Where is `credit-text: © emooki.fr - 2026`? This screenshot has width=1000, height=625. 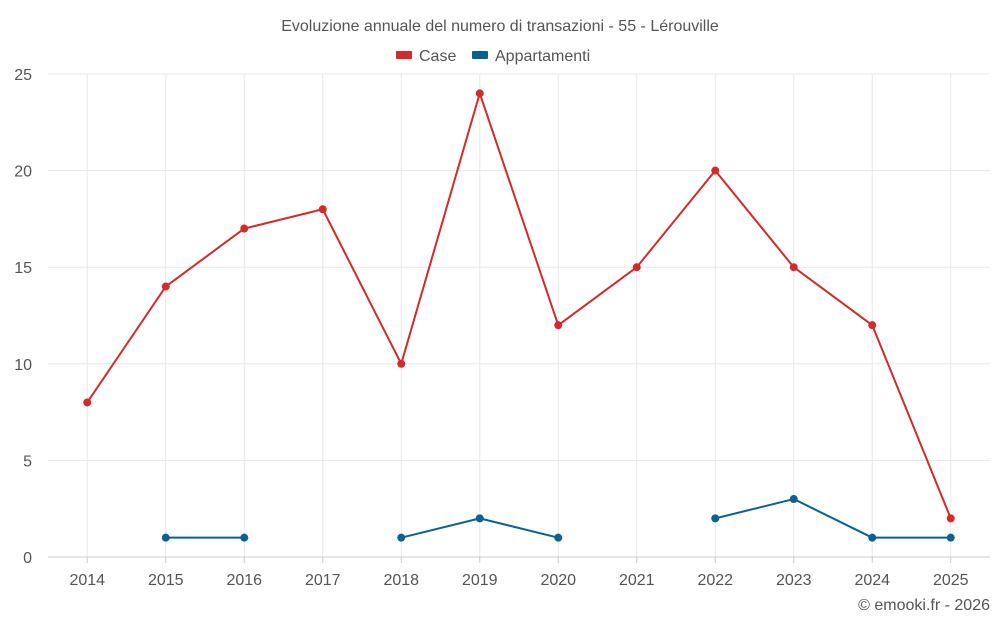 credit-text: © emooki.fr - 2026 is located at coordinates (924, 605).